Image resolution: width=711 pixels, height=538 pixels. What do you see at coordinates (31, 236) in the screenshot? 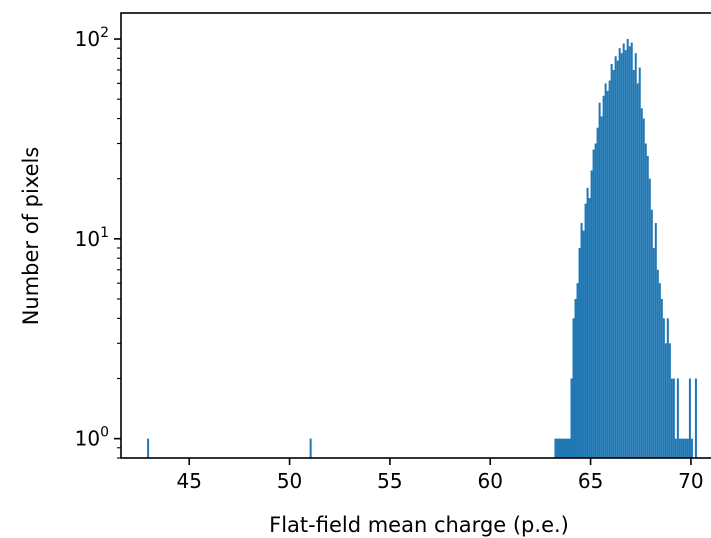
I see `y-axis-label: Number of pixels` at bounding box center [31, 236].